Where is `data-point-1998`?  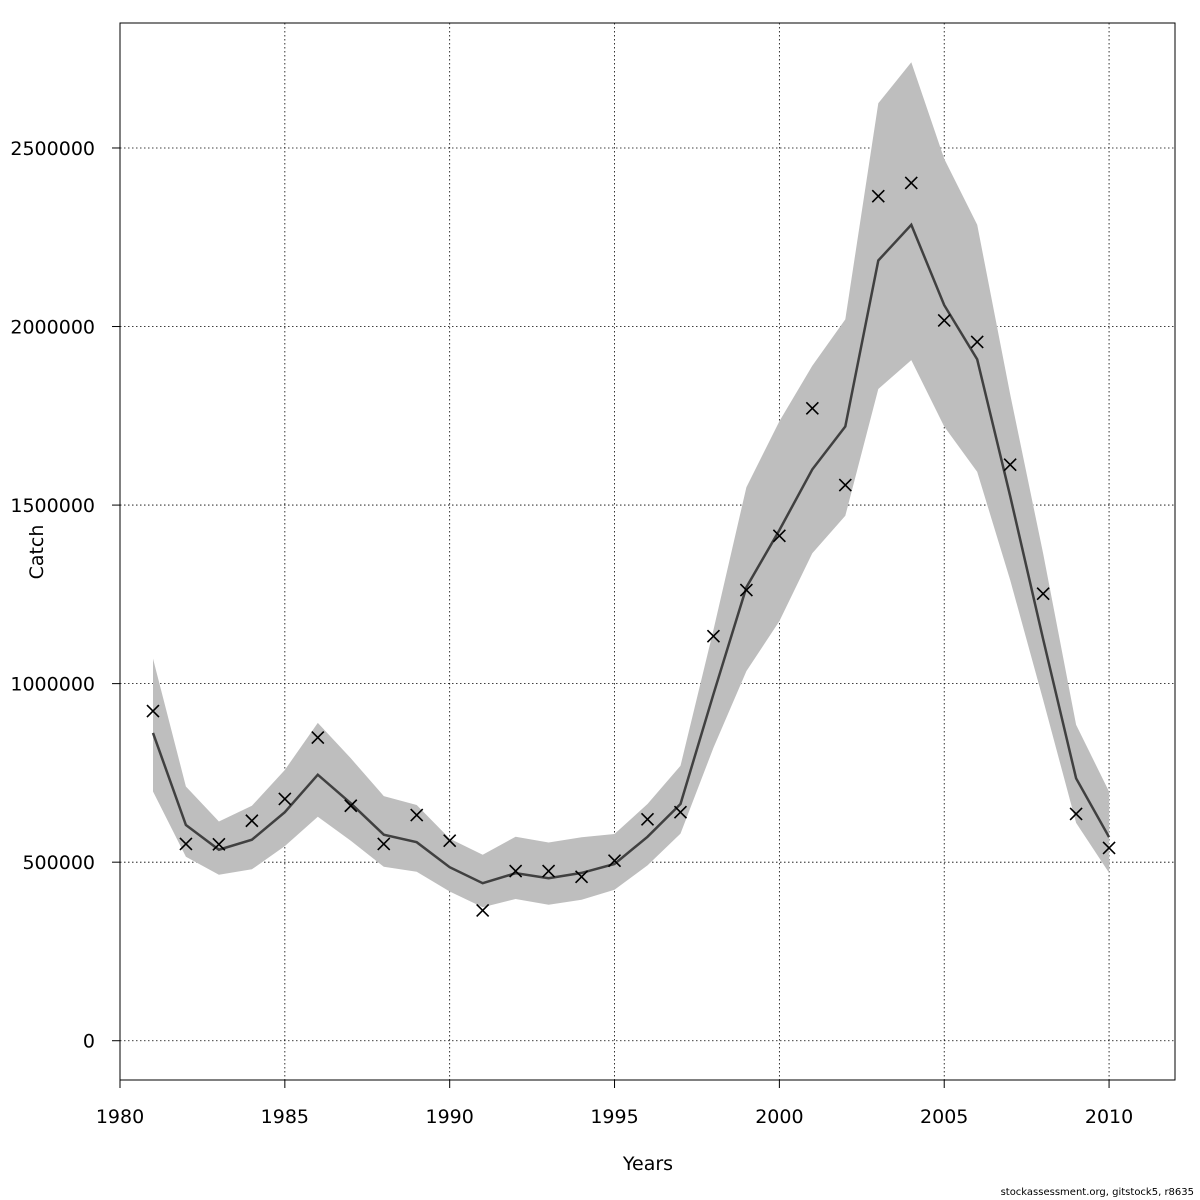
data-point-1998 is located at coordinates (713, 636).